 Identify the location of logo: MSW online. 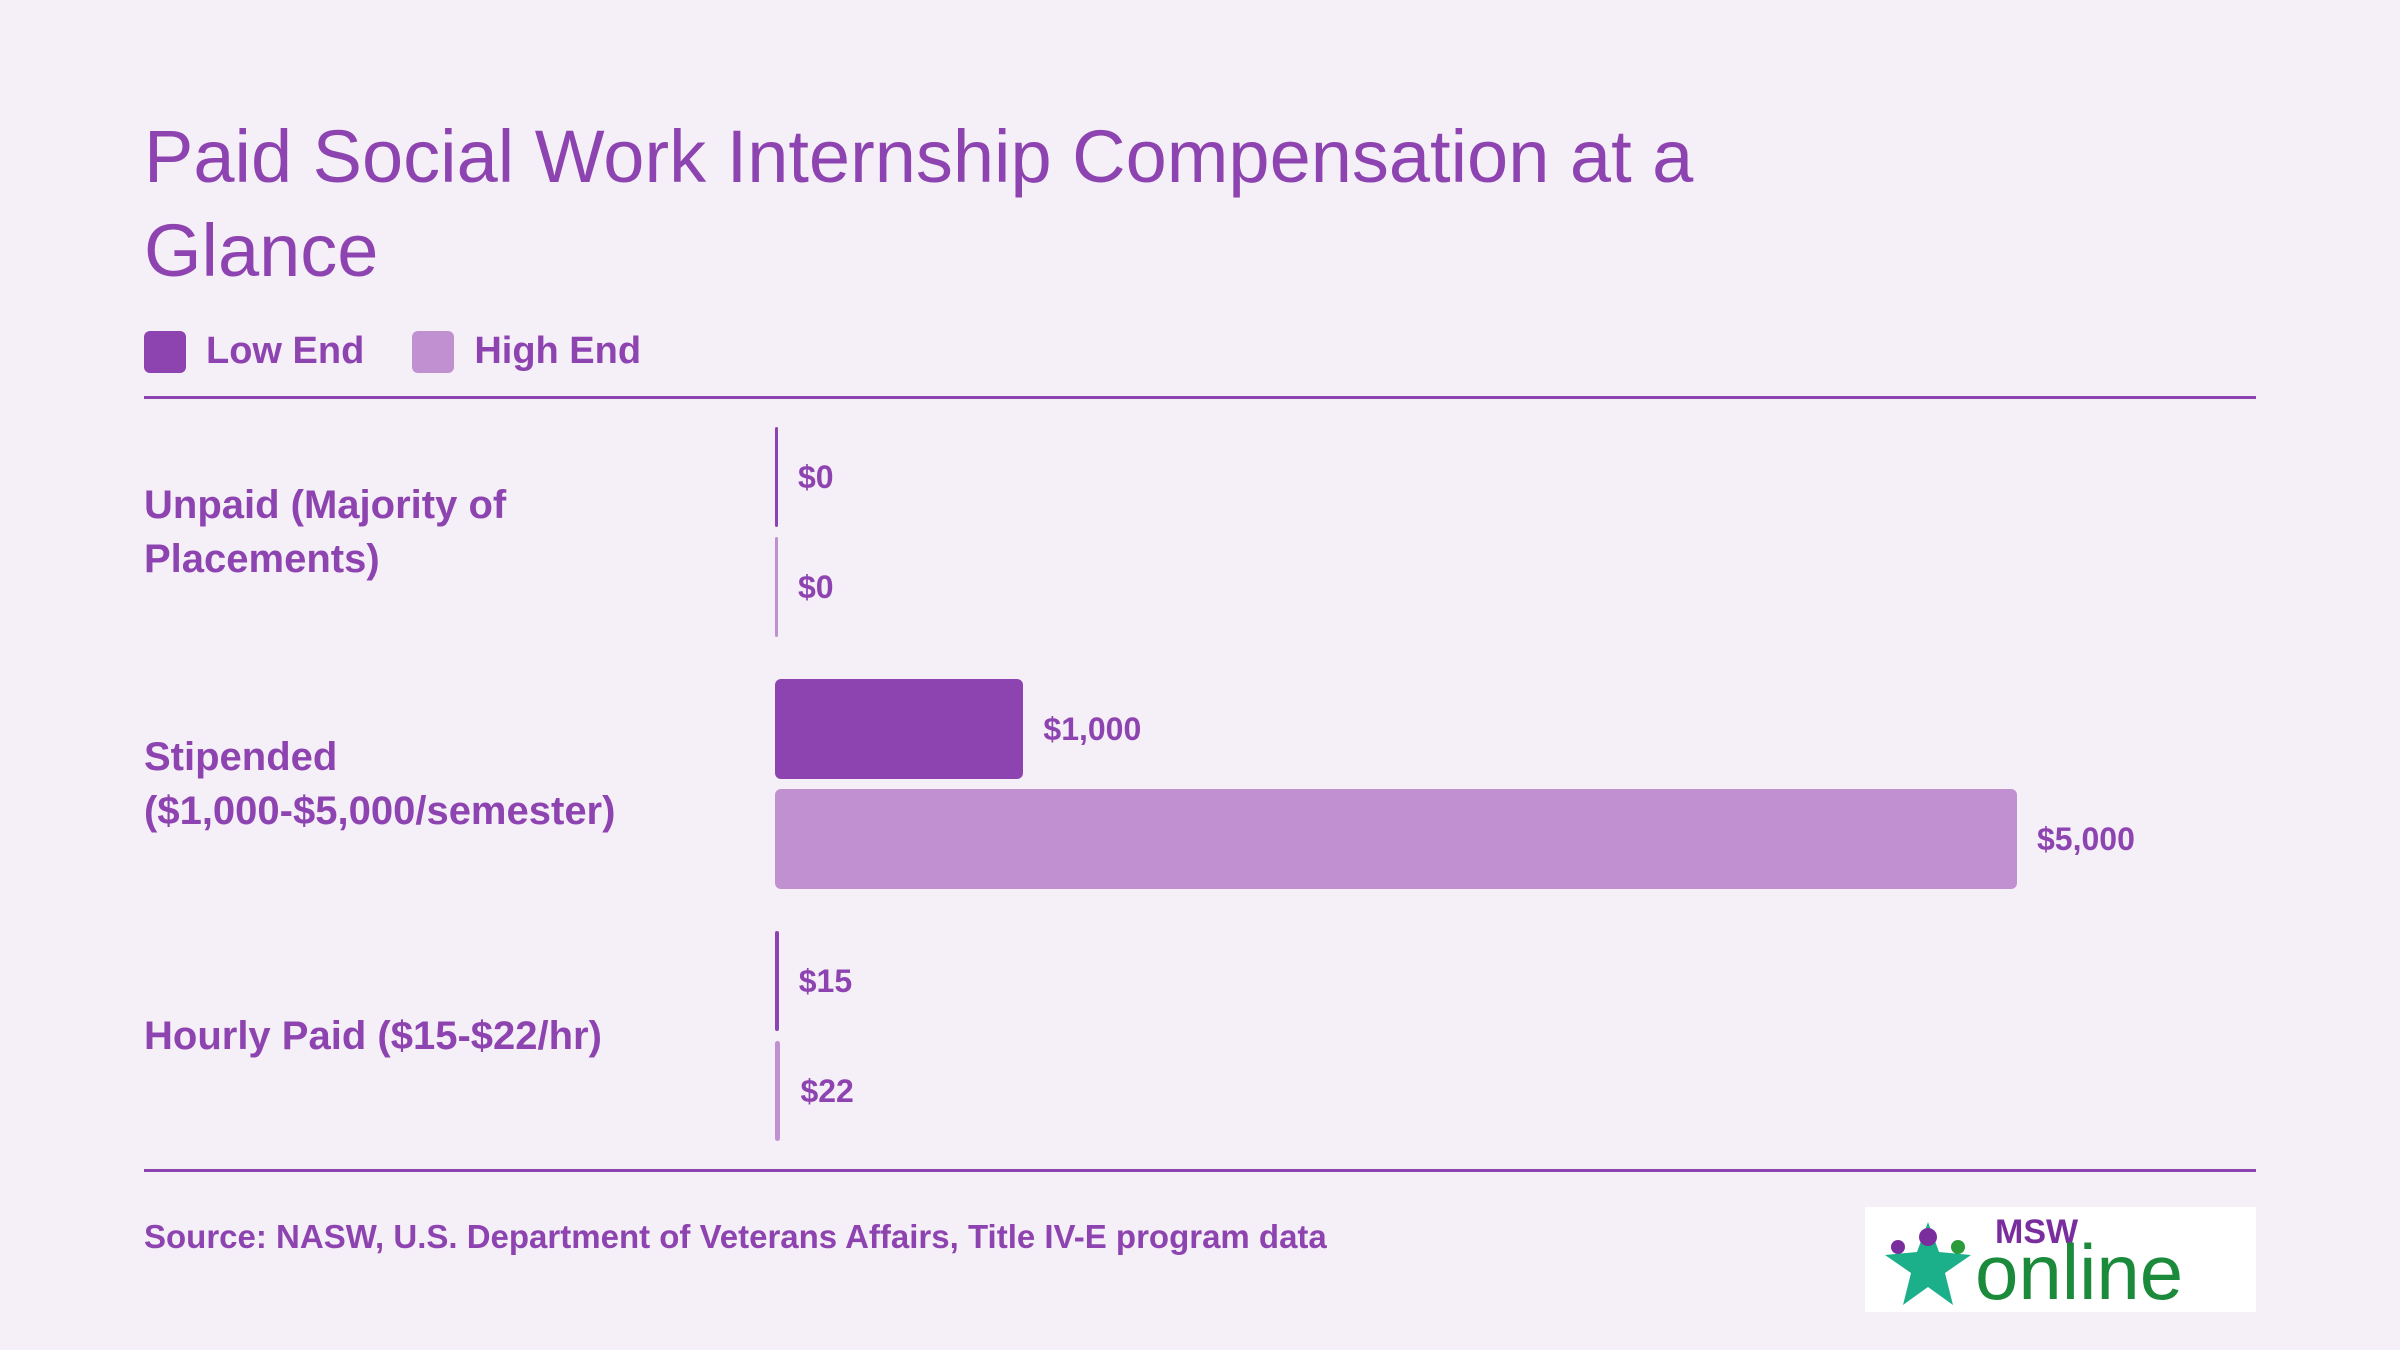
(2060, 1261).